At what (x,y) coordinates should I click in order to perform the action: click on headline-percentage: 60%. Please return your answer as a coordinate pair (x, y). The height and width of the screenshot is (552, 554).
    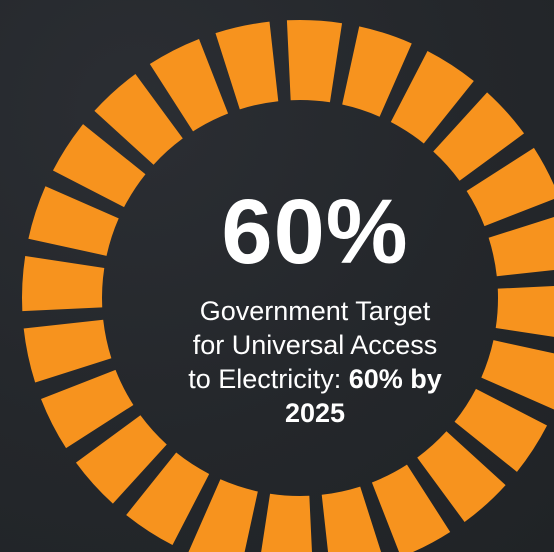
    Looking at the image, I should click on (315, 232).